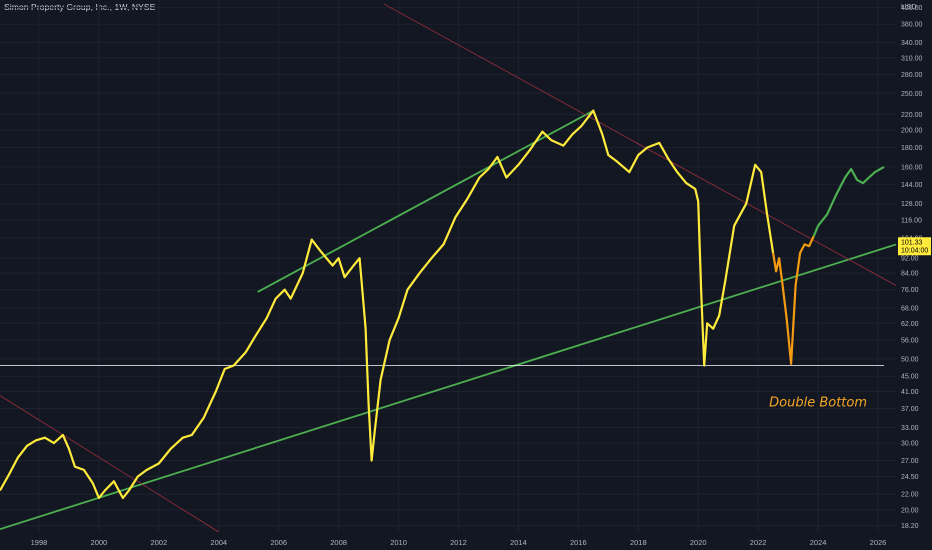 This screenshot has width=932, height=550. What do you see at coordinates (912, 204) in the screenshot?
I see `y-tick-label: 128.00` at bounding box center [912, 204].